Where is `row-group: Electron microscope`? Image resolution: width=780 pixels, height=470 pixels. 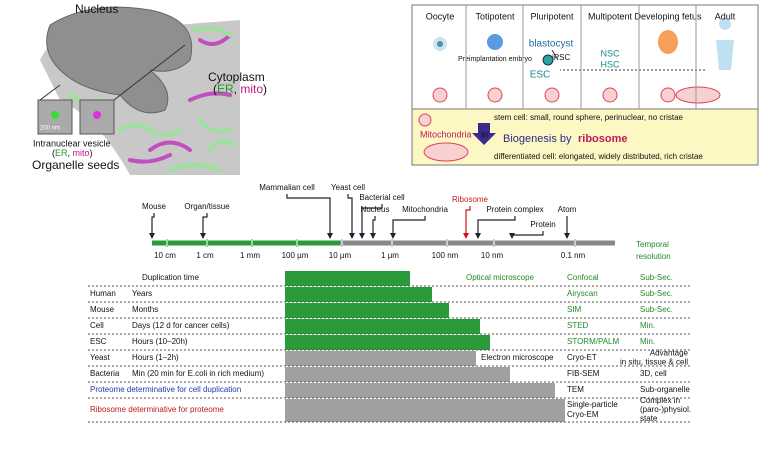
row-group: Electron microscope is located at coordinates (517, 357).